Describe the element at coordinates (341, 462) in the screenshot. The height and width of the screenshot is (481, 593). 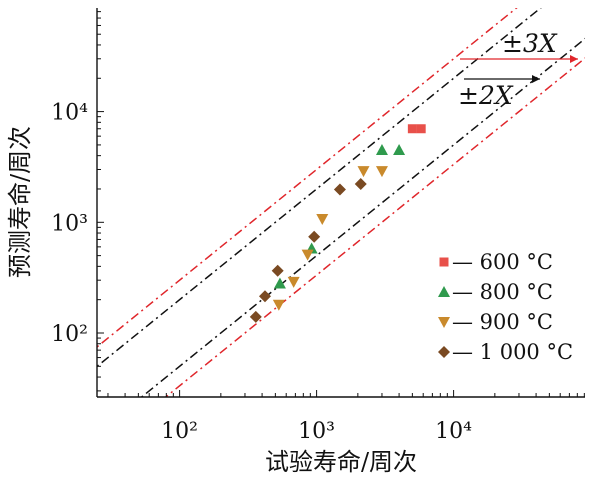
I see `x-axis-title: 试验寿命/周次` at that location.